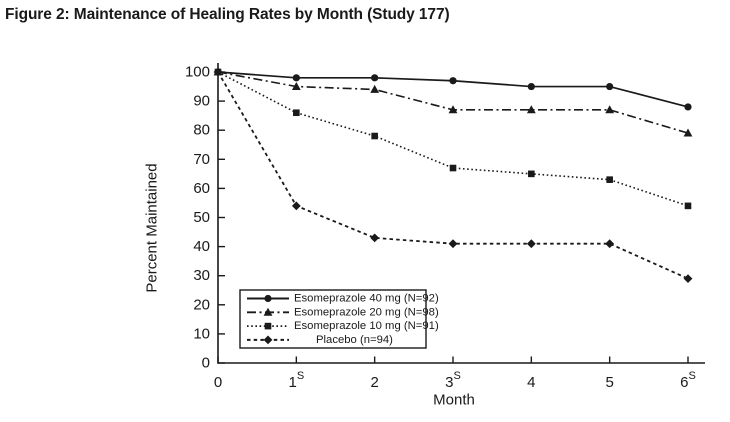  Describe the element at coordinates (366, 299) in the screenshot. I see `legend-label: Esomeprazole 40 mg (N=92)` at that location.